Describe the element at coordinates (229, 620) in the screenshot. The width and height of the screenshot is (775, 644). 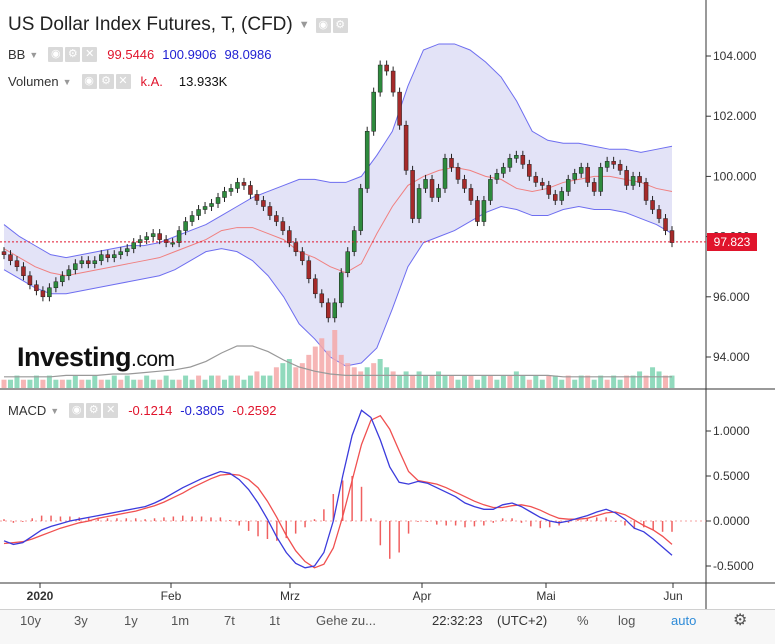
I see `period-7t-button: 7t` at that location.